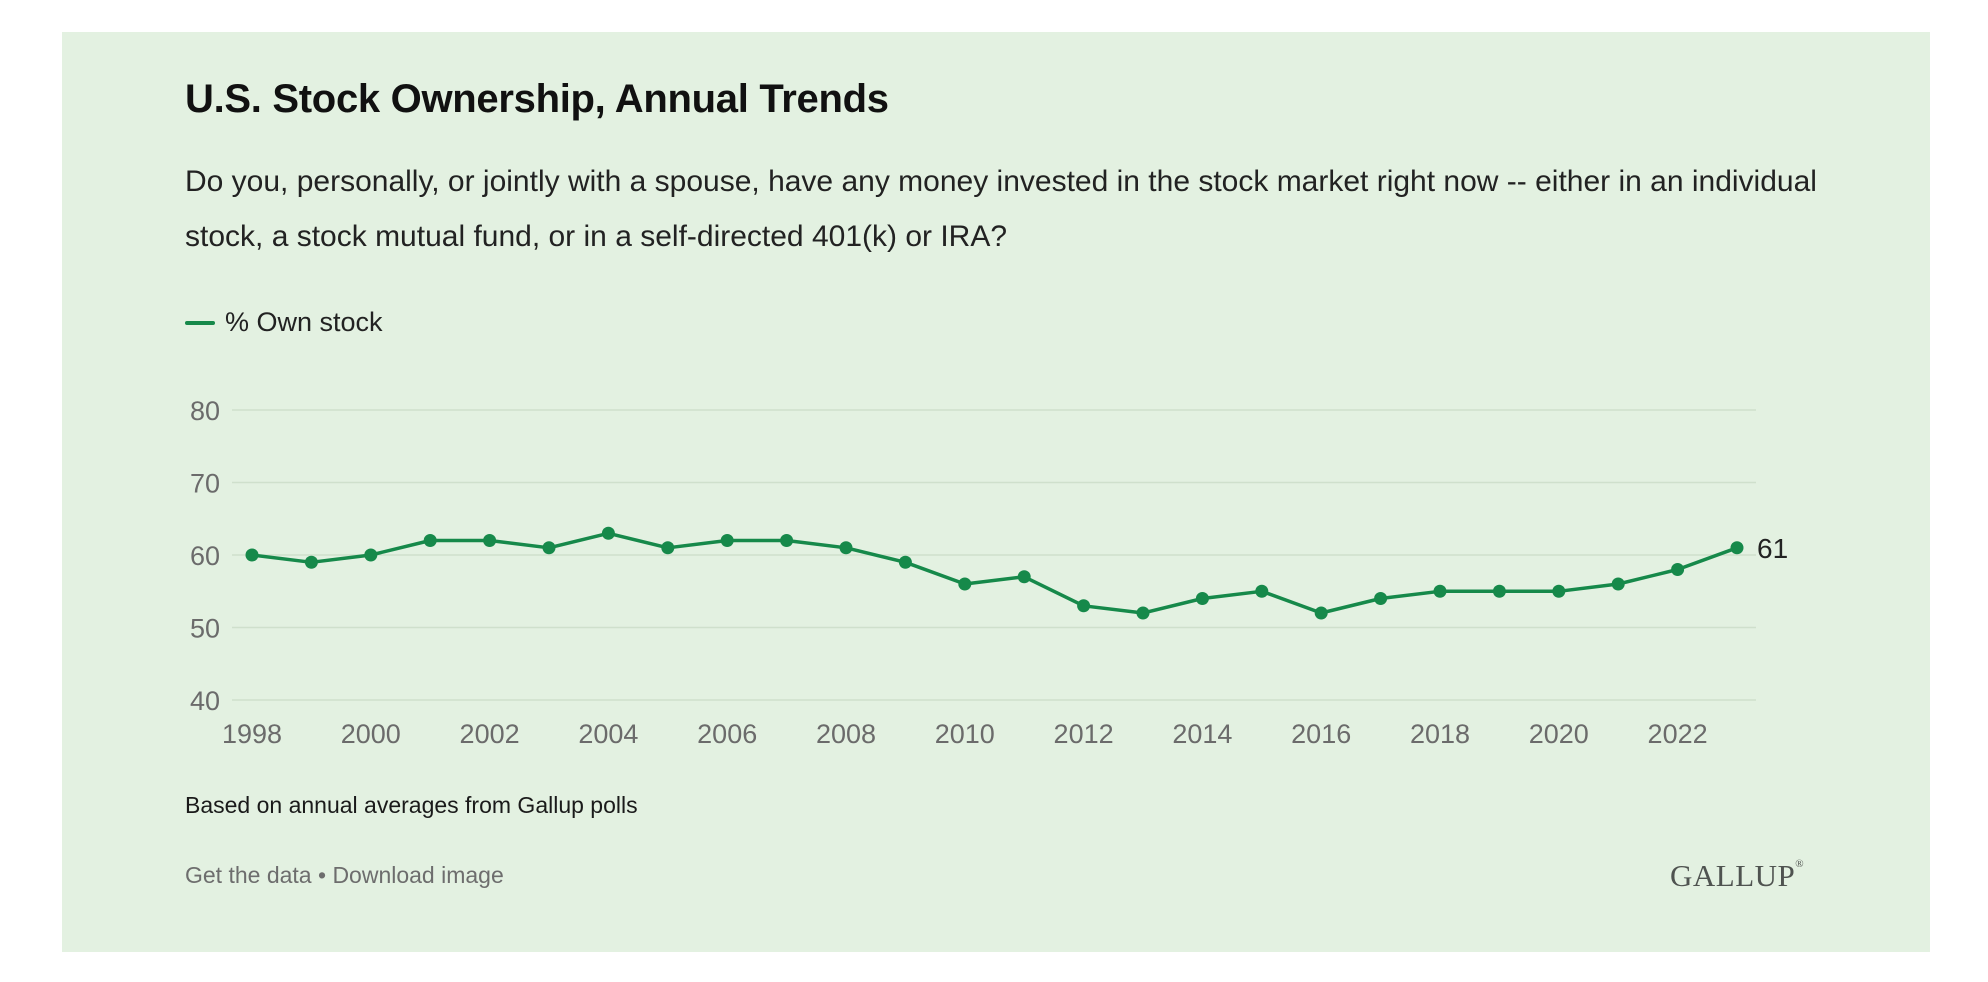 The image size is (1988, 982). What do you see at coordinates (537, 99) in the screenshot?
I see `chart-title: U.S. Stock Ownership, Annual Trends` at bounding box center [537, 99].